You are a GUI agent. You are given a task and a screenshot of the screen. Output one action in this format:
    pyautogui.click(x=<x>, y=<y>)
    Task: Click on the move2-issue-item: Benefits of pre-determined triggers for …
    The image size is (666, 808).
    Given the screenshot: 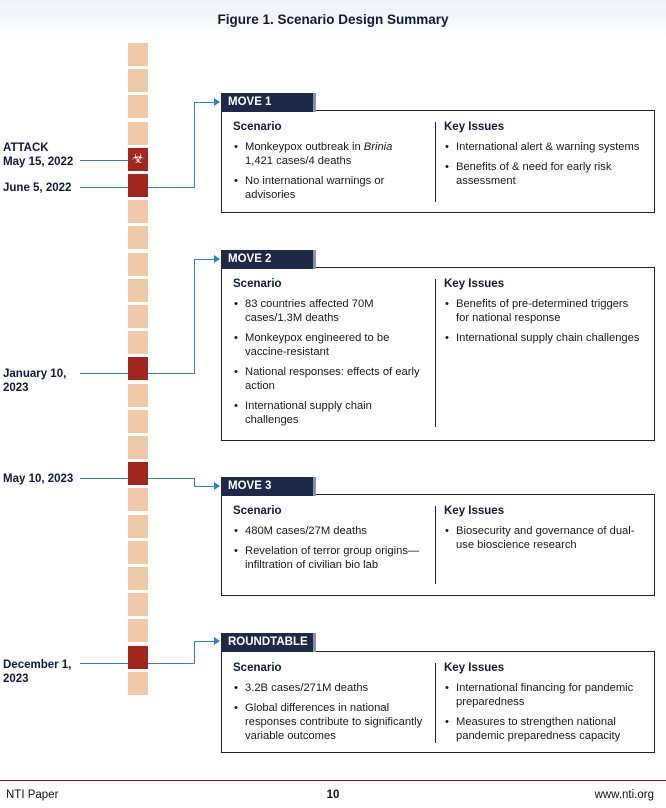 What is the action you would take?
    pyautogui.click(x=544, y=311)
    